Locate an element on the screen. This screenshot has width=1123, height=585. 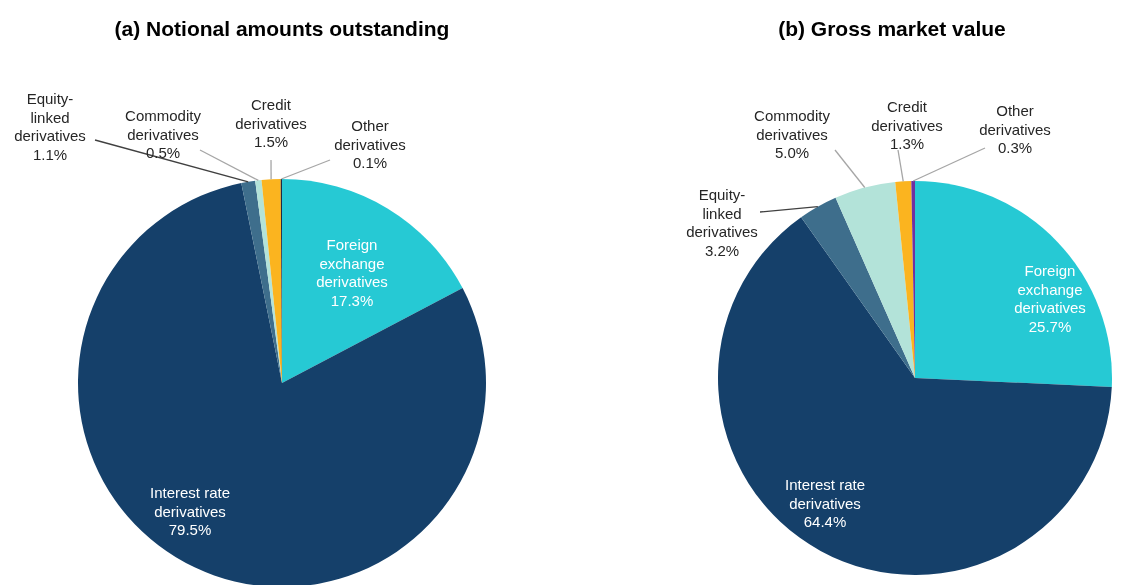
data-label: 64.4% is located at coordinates (825, 521).